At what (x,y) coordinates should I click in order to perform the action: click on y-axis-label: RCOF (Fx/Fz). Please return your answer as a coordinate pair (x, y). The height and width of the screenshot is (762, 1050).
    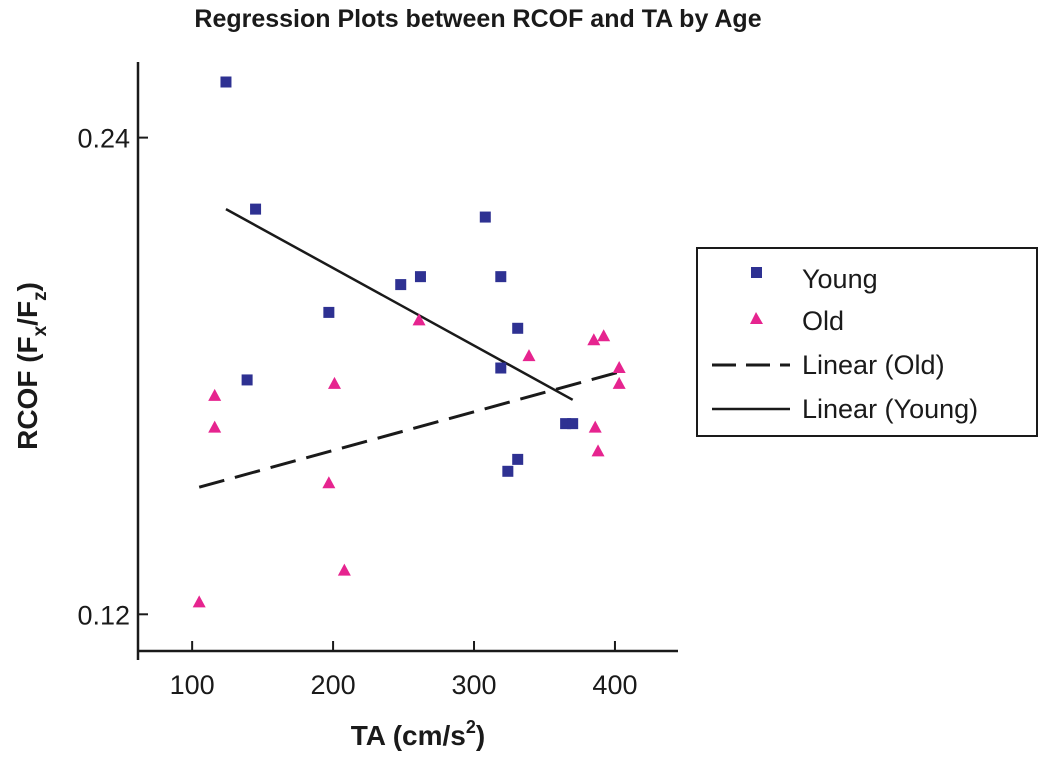
    Looking at the image, I should click on (31, 366).